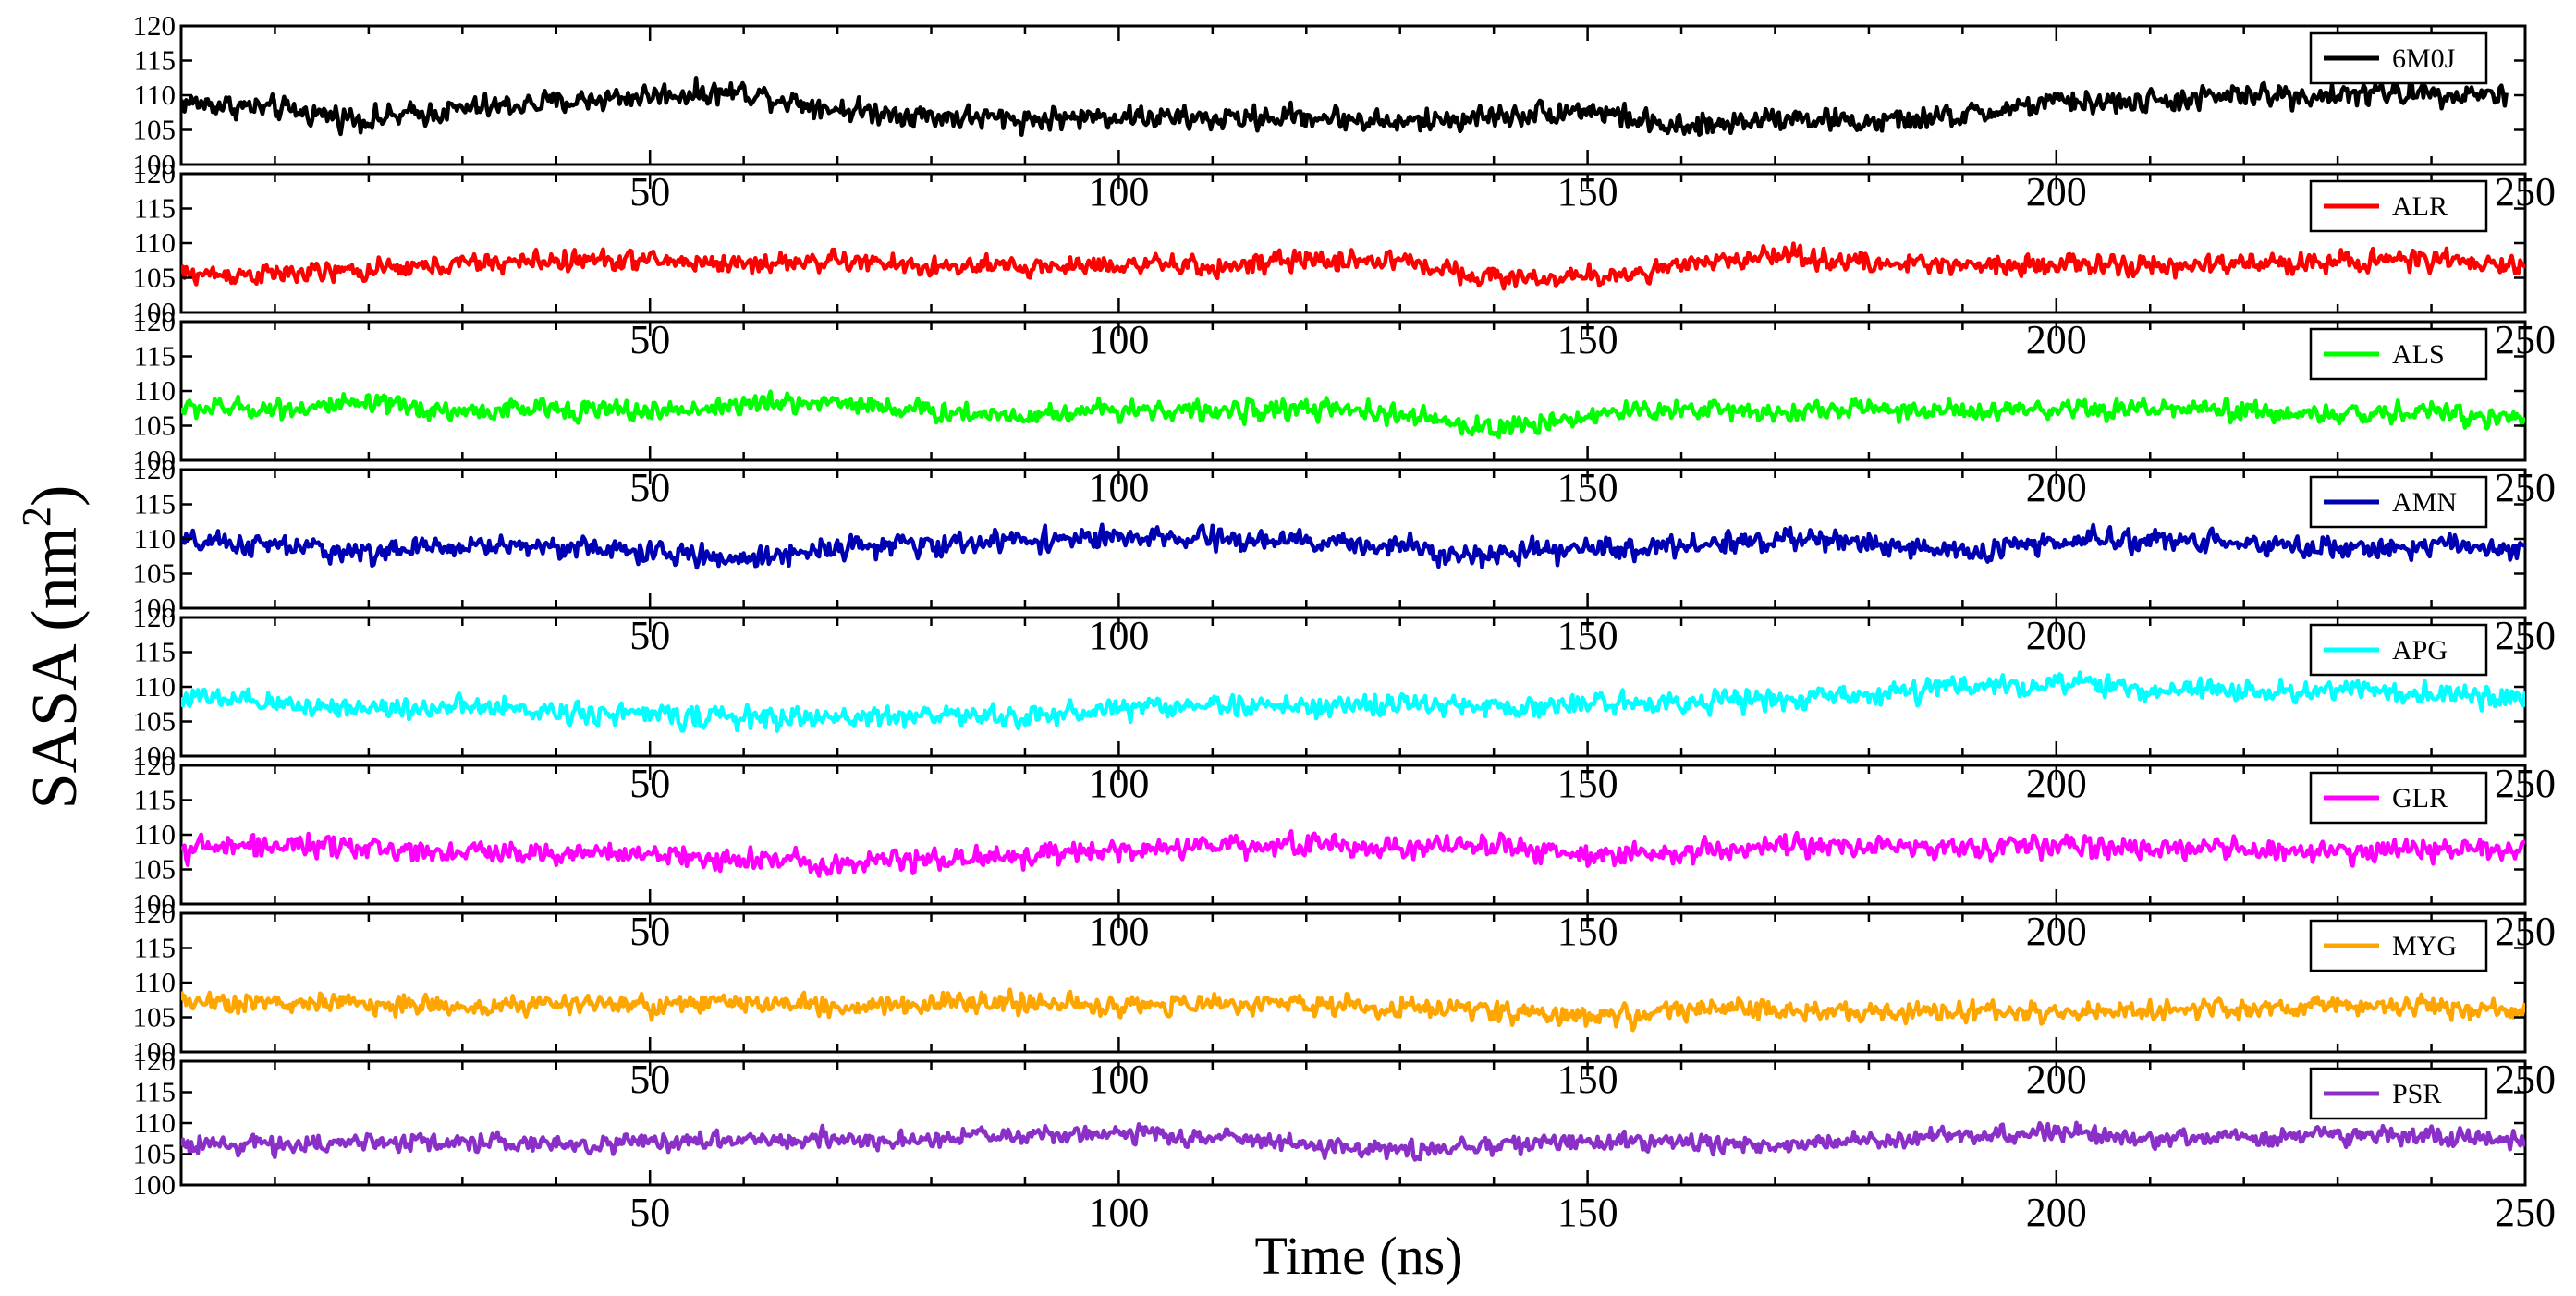  What do you see at coordinates (1587, 1212) in the screenshot?
I see `x-tick-label: 150` at bounding box center [1587, 1212].